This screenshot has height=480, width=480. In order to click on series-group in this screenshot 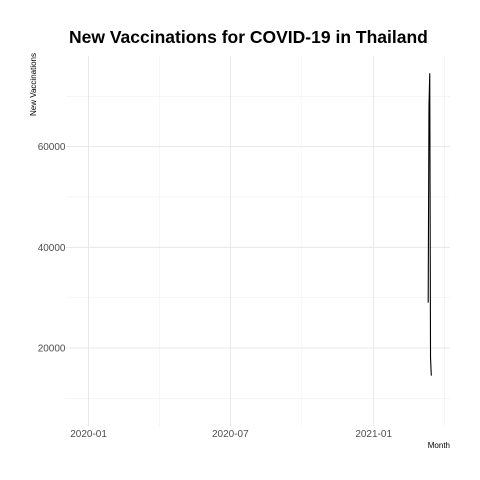, I will do `click(429, 224)`.